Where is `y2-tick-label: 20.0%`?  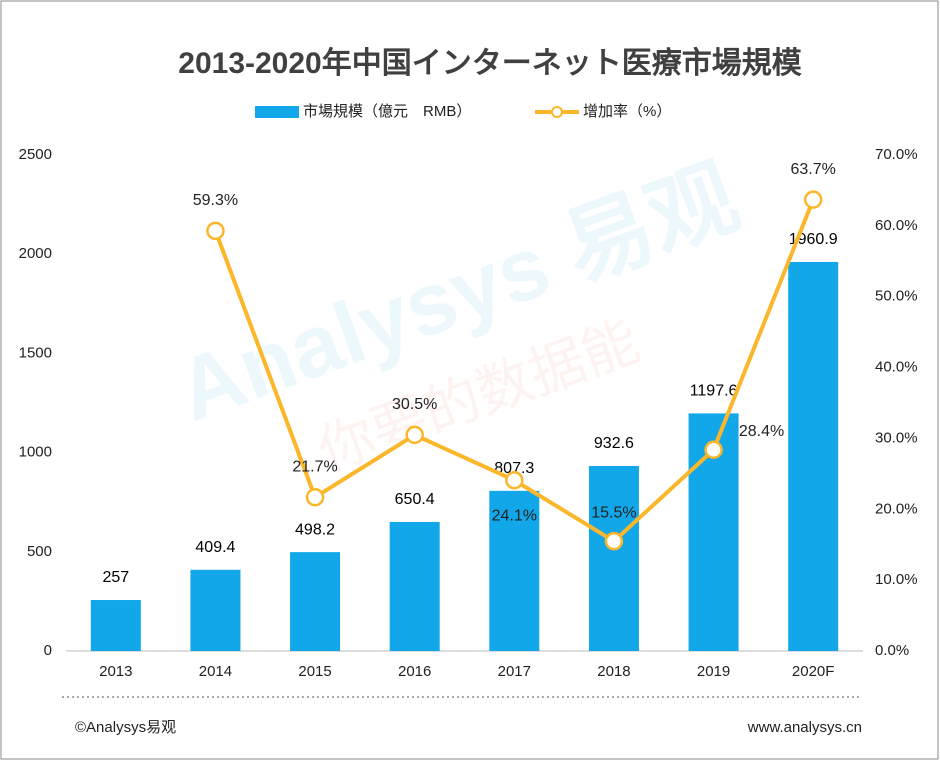
y2-tick-label: 20.0% is located at coordinates (896, 508).